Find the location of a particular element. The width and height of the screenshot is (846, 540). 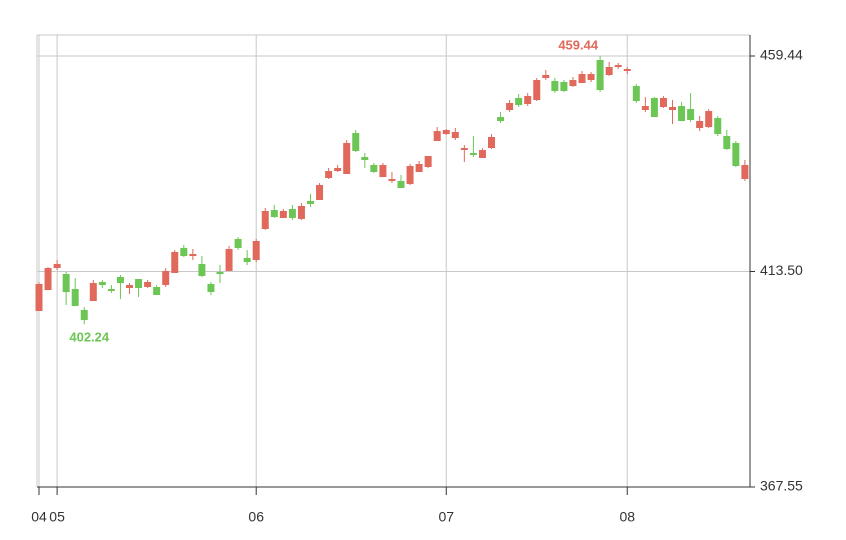

x-tick-label: 06 is located at coordinates (256, 517).